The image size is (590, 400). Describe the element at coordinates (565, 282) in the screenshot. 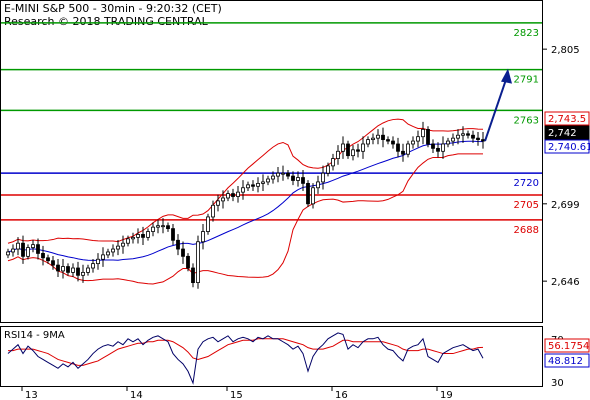

I see `price-axis-label: 2,646` at that location.